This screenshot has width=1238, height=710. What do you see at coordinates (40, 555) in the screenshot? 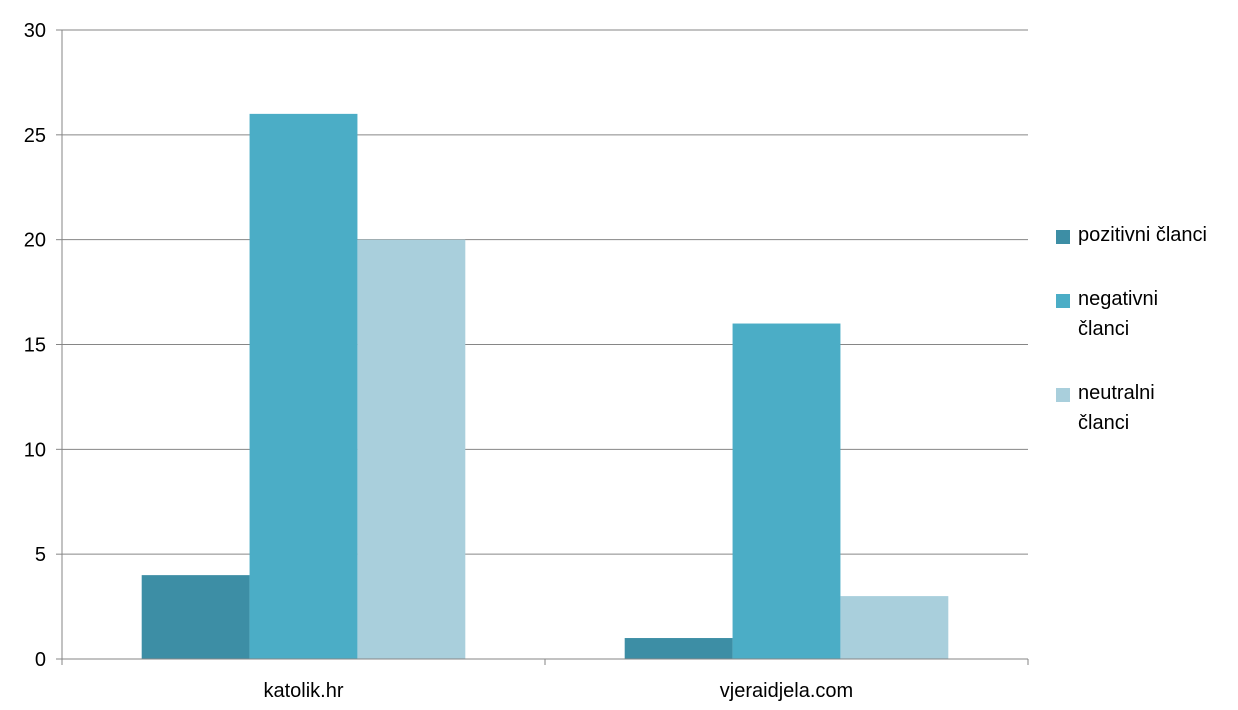
I see `y-tick-label: 5` at bounding box center [40, 555].